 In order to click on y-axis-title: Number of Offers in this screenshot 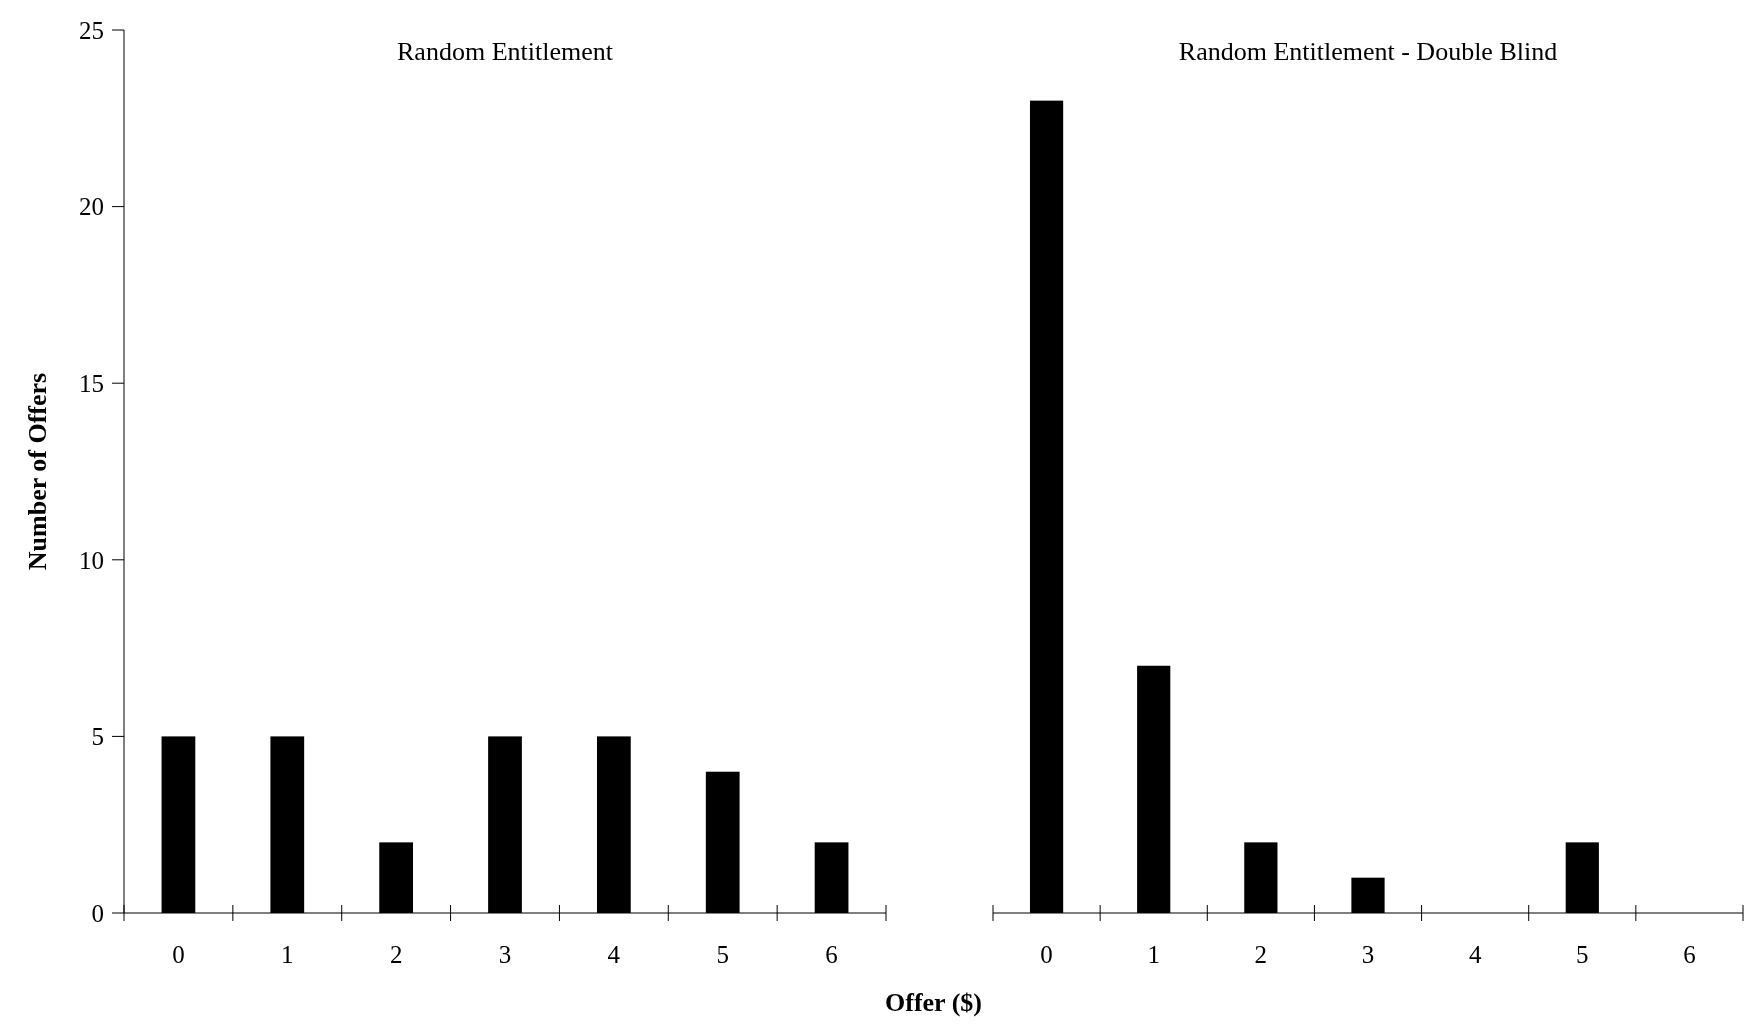, I will do `click(37, 471)`.